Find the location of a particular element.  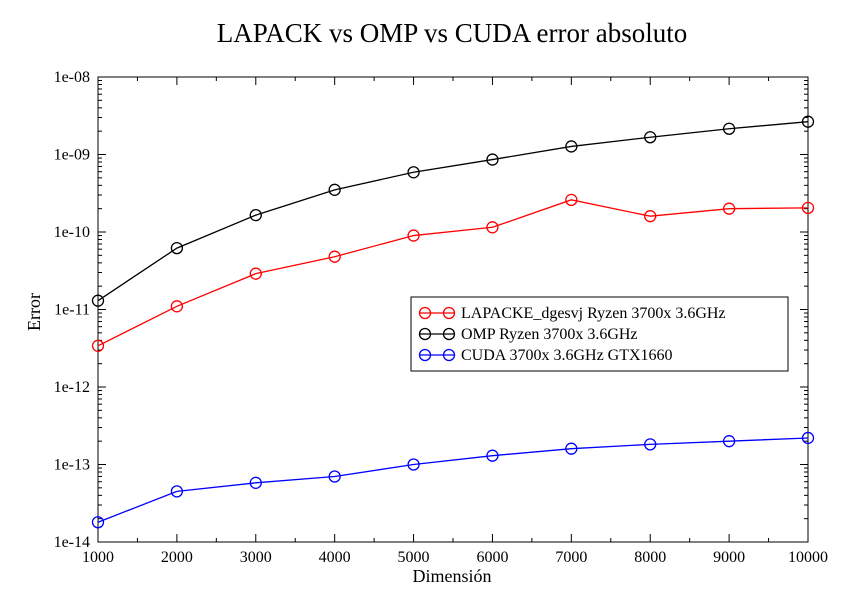

x-tick-label: 2000 is located at coordinates (177, 557).